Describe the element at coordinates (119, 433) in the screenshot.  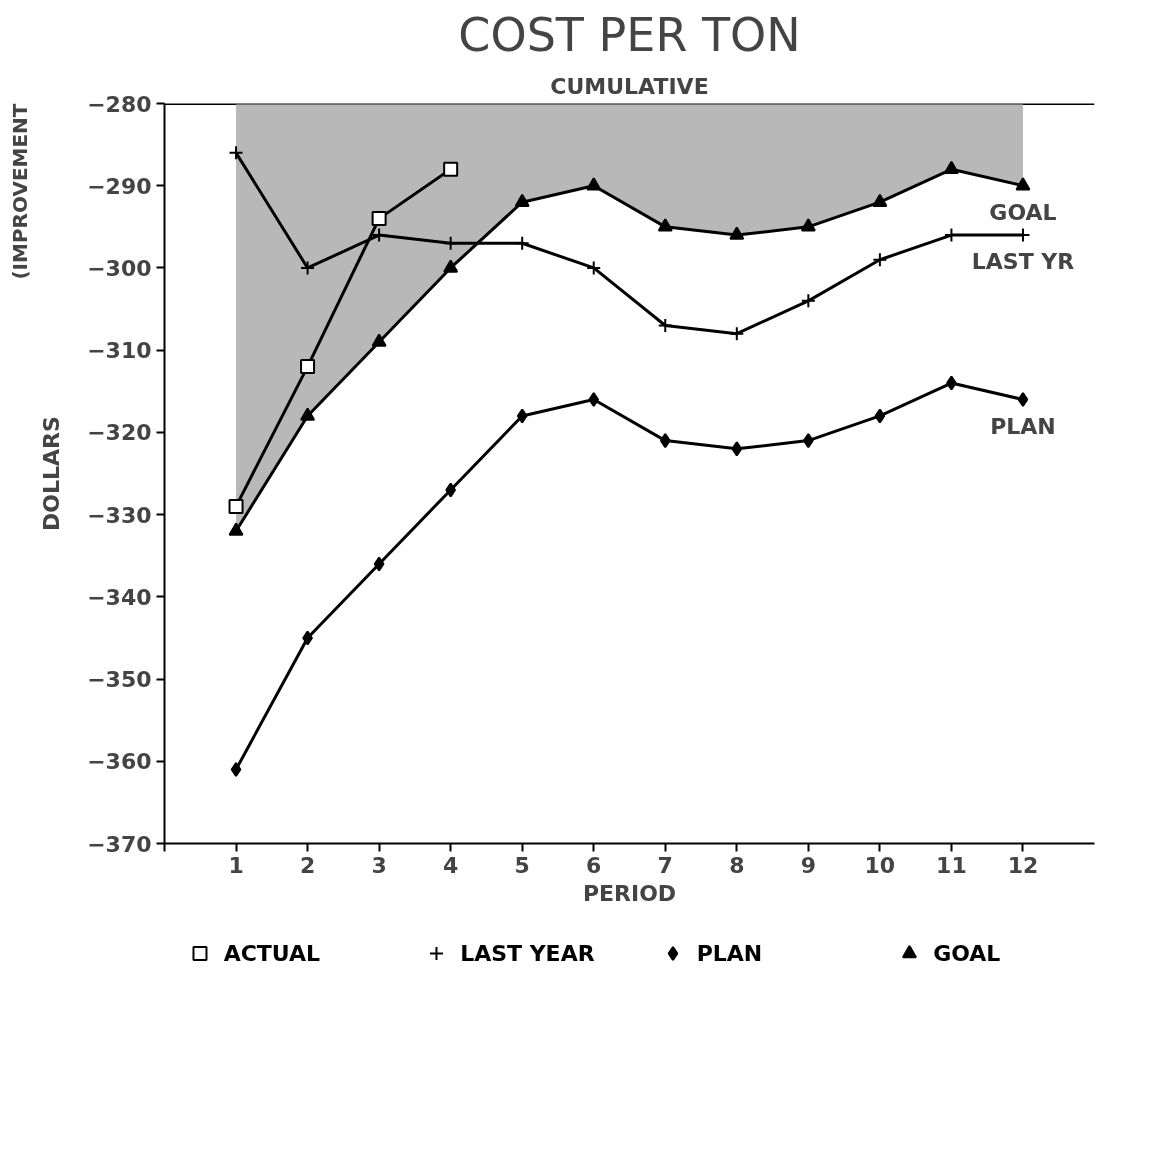
I see `y-tick-label: −320` at that location.